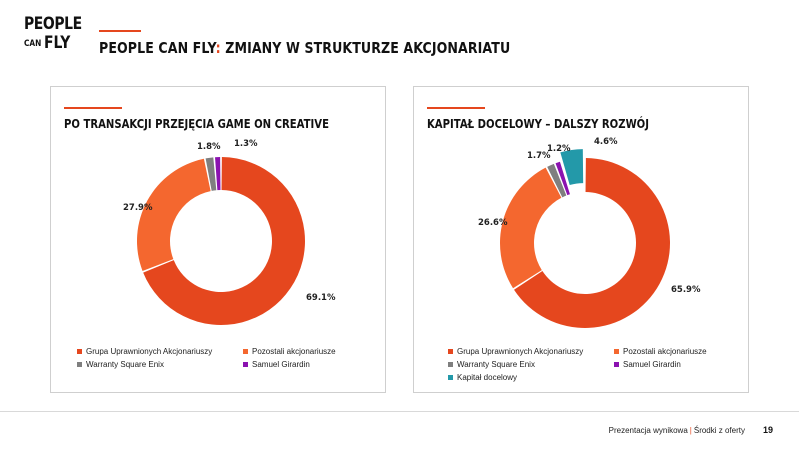 The image size is (799, 449). I want to click on footer-text: Prezentacja wynikowa | Środki z oferty, so click(677, 430).